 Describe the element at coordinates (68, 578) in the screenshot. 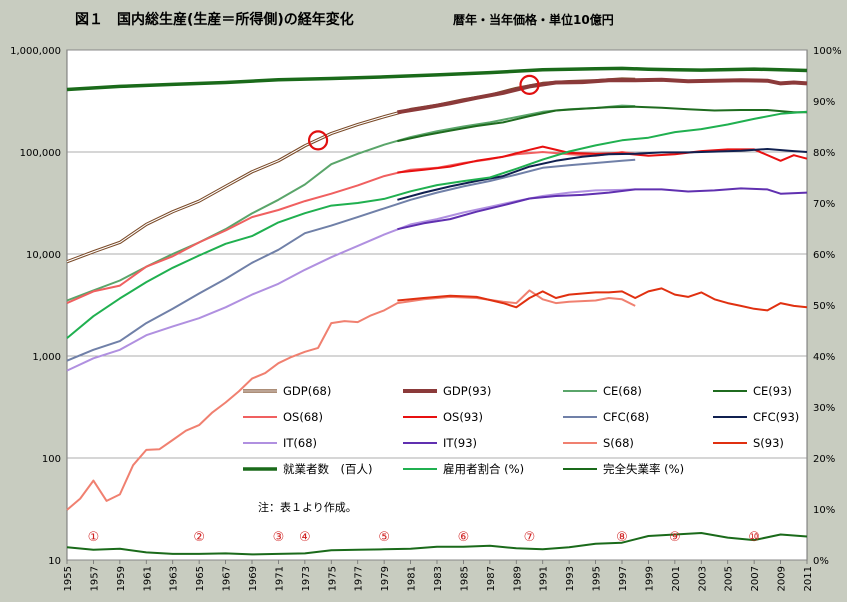

I see `x-tick-label: 1955` at that location.